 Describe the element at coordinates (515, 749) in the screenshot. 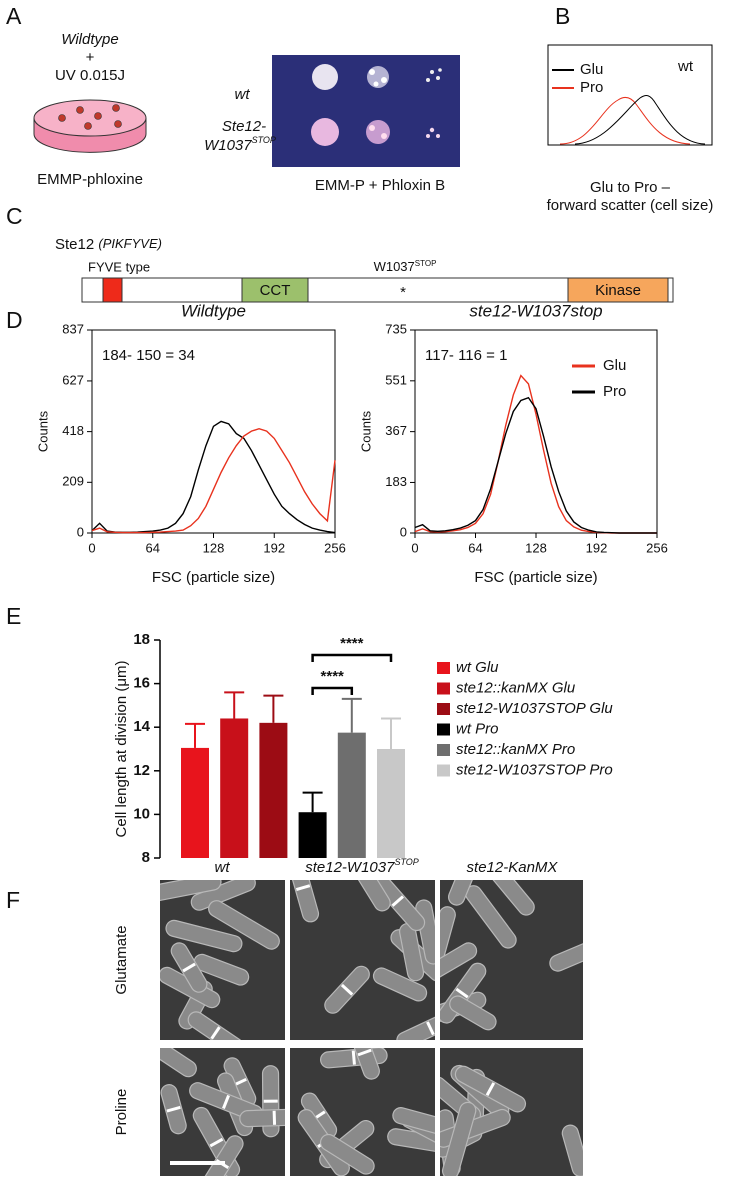

I see `legend-label: ste12::kanMX Pro` at that location.